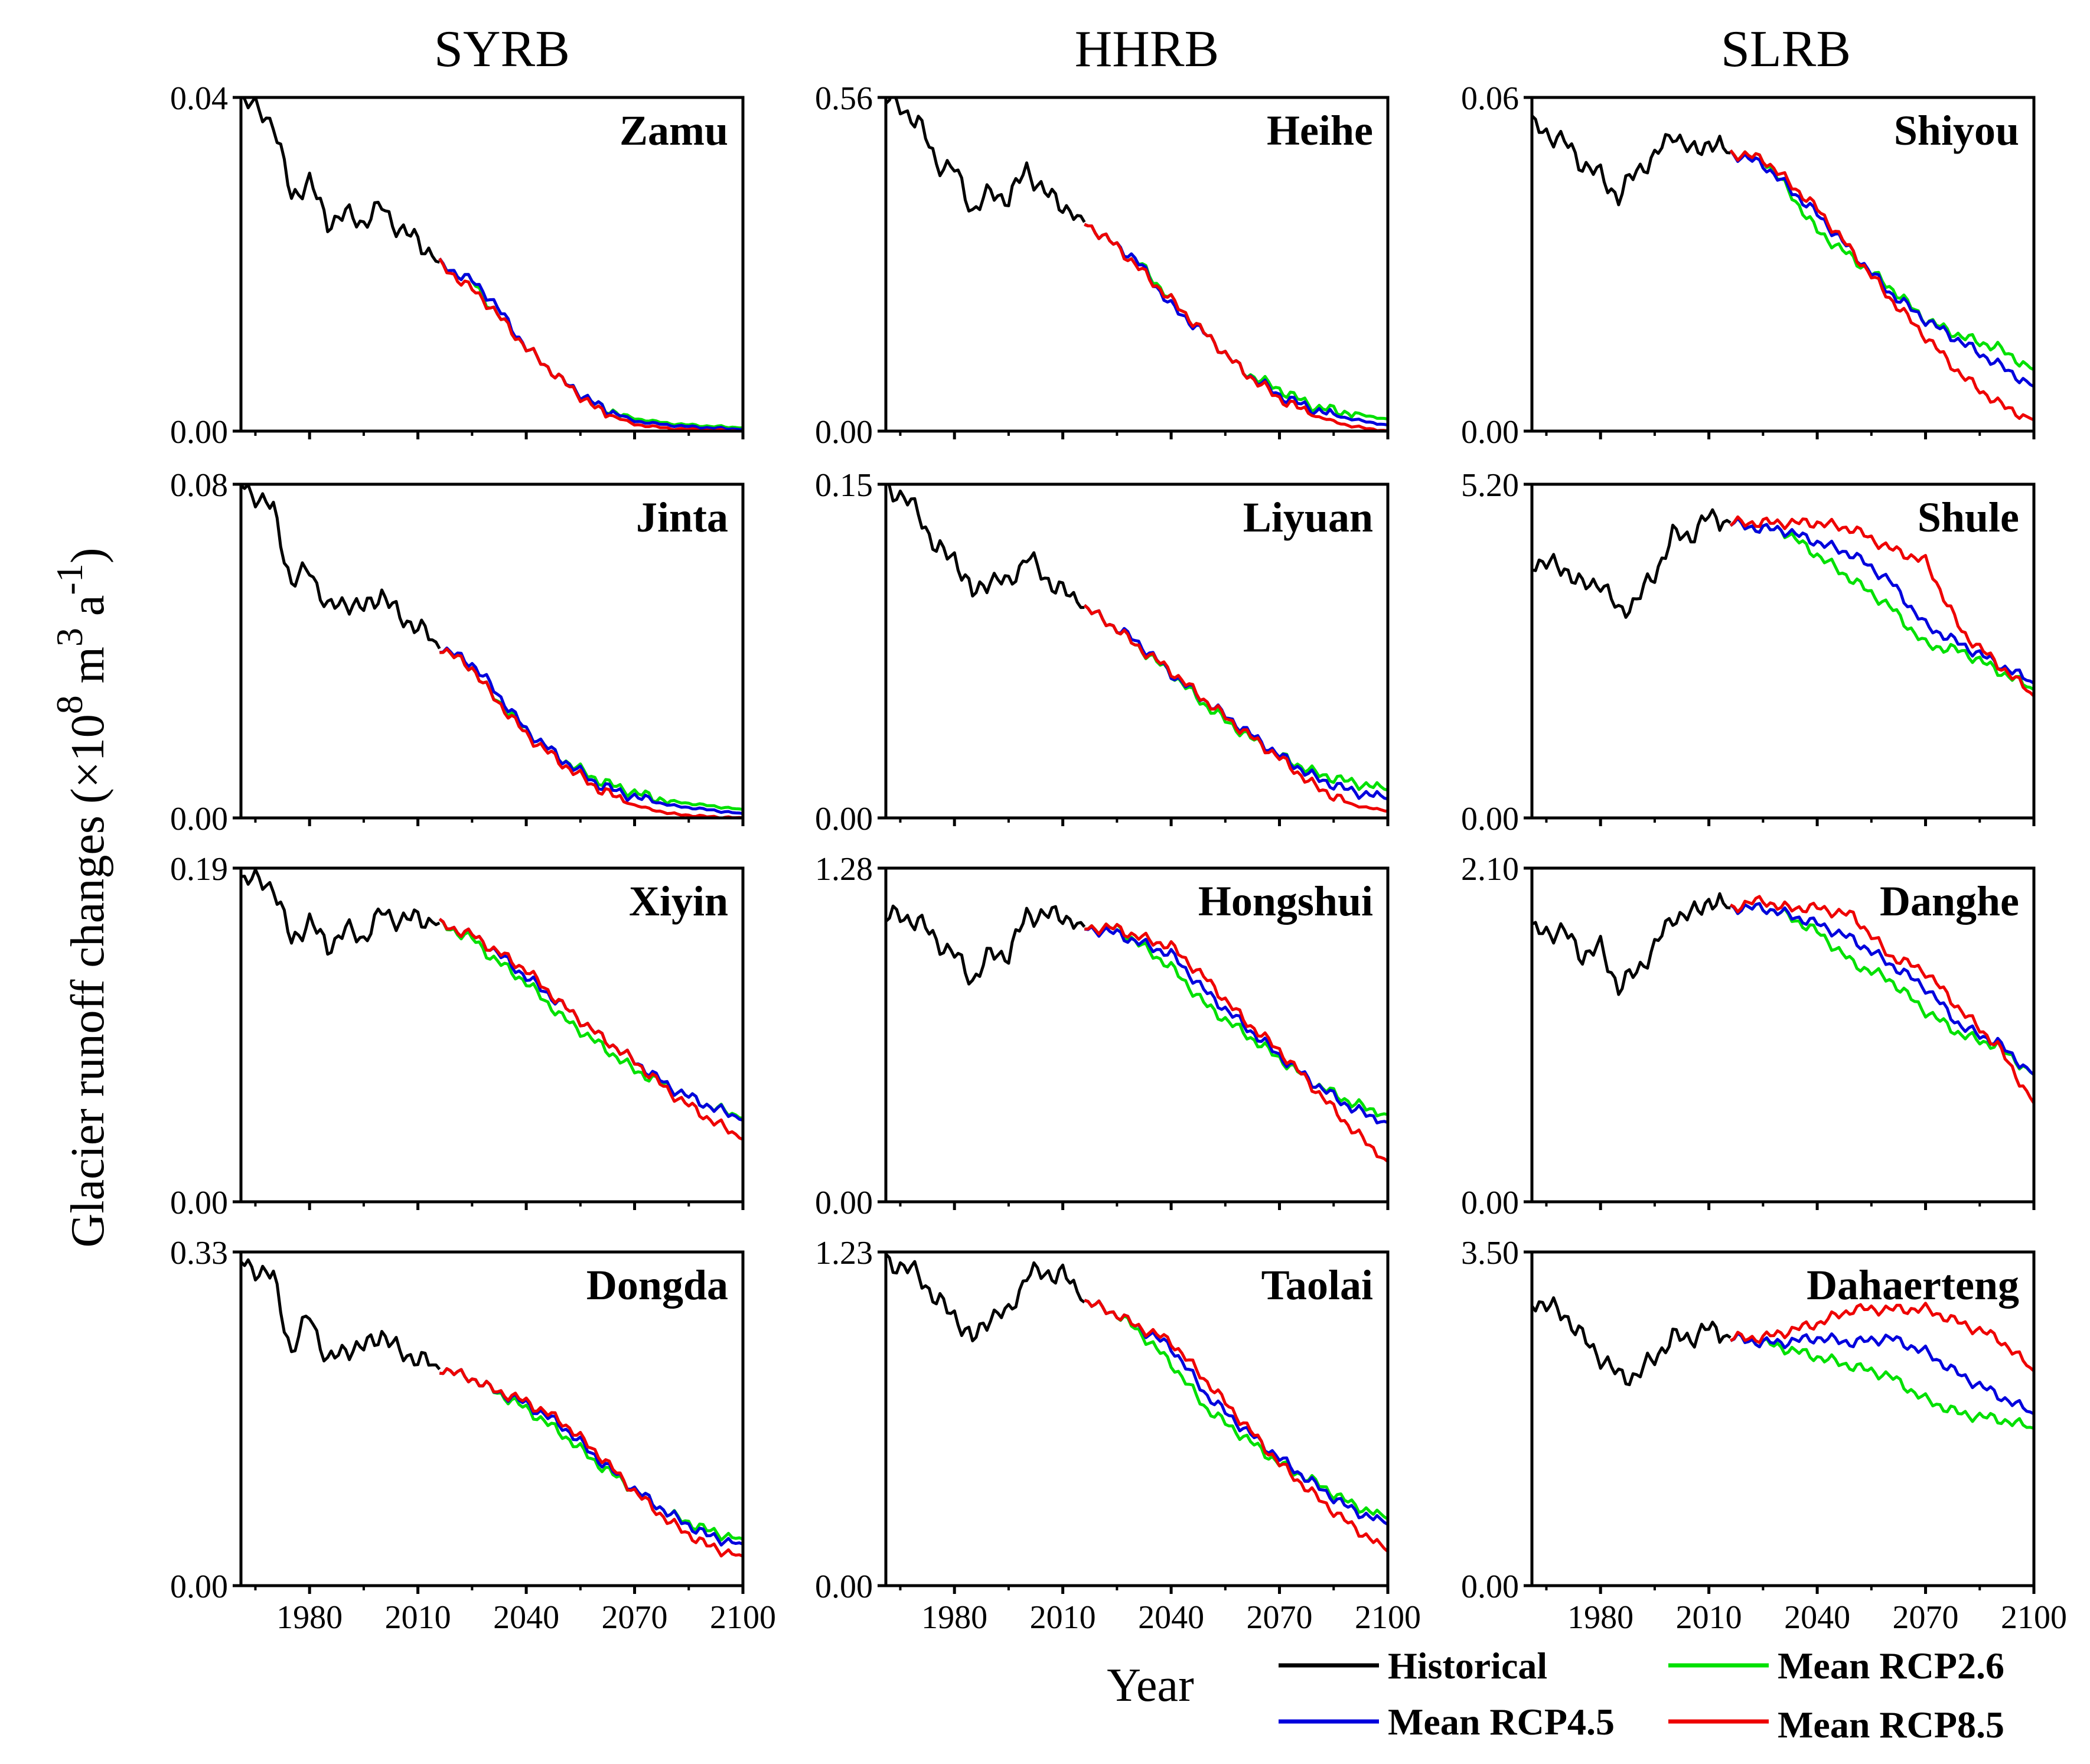 The height and width of the screenshot is (1764, 2090). I want to click on y-tick-label: 5.20, so click(1490, 485).